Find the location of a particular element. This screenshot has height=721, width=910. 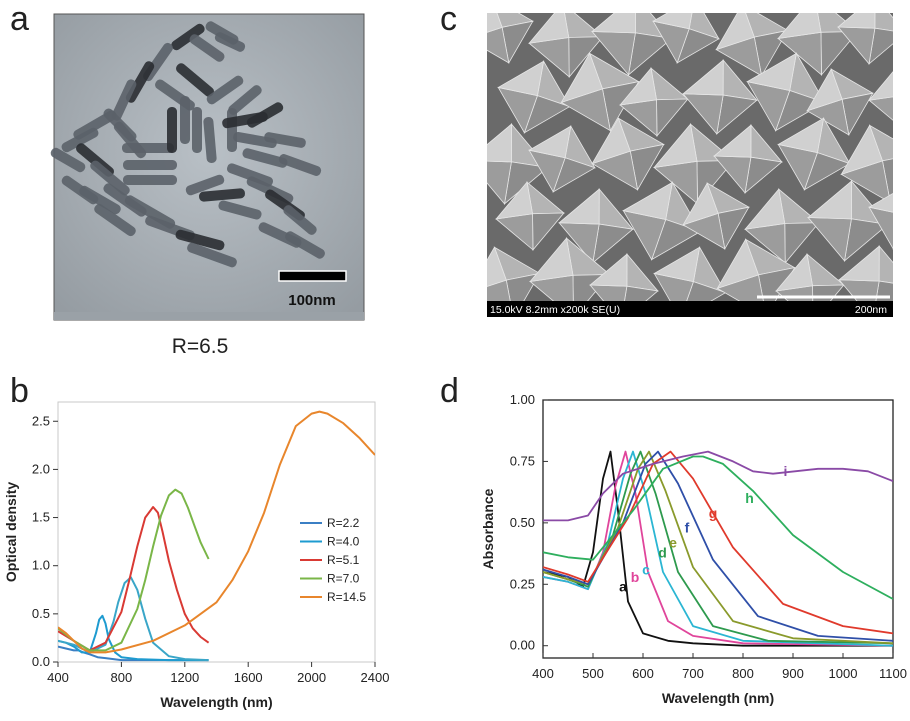

y-tick-label: 2.5 is located at coordinates (41, 420).